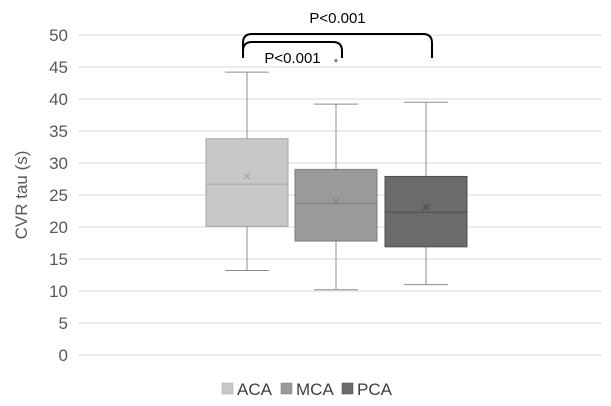 The height and width of the screenshot is (406, 611). What do you see at coordinates (347, 388) in the screenshot?
I see `legend-swatch-pca` at bounding box center [347, 388].